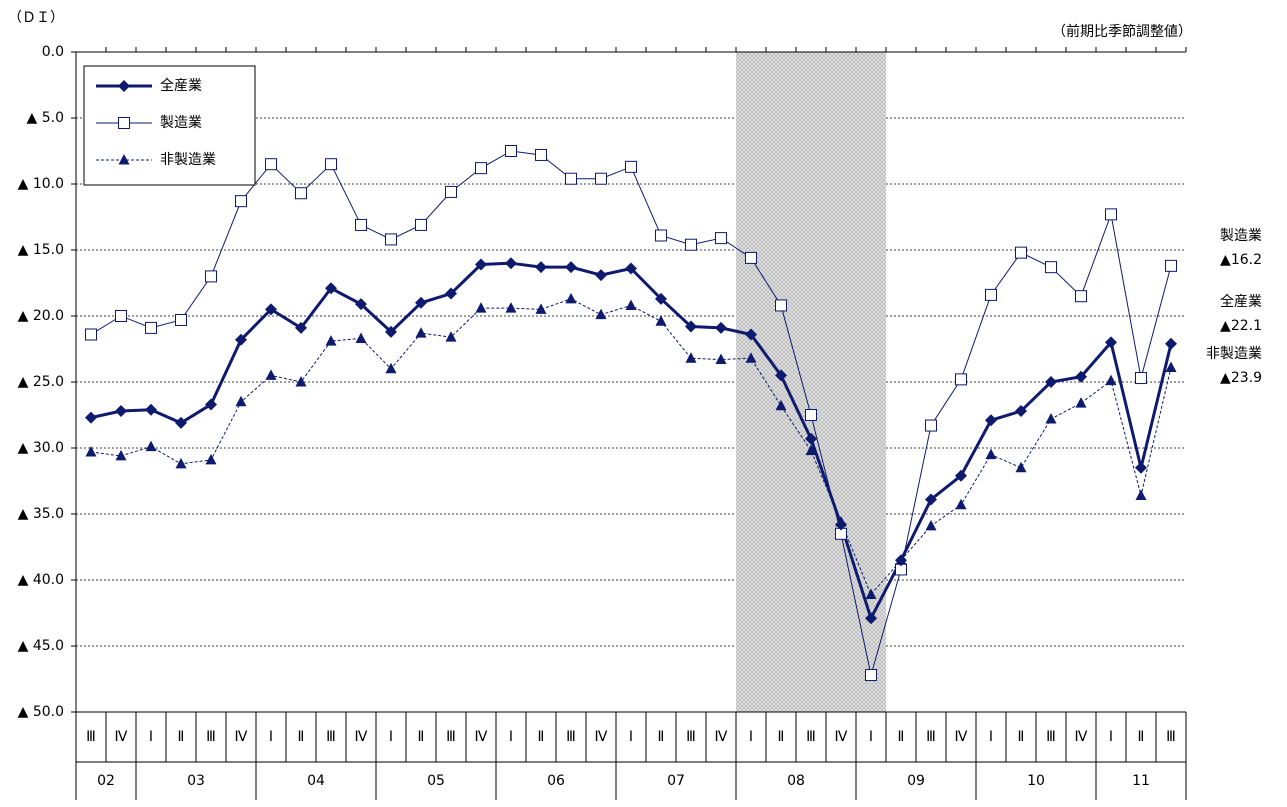 This screenshot has height=807, width=1287. Describe the element at coordinates (188, 160) in the screenshot. I see `legend-label: 非製造業` at that location.